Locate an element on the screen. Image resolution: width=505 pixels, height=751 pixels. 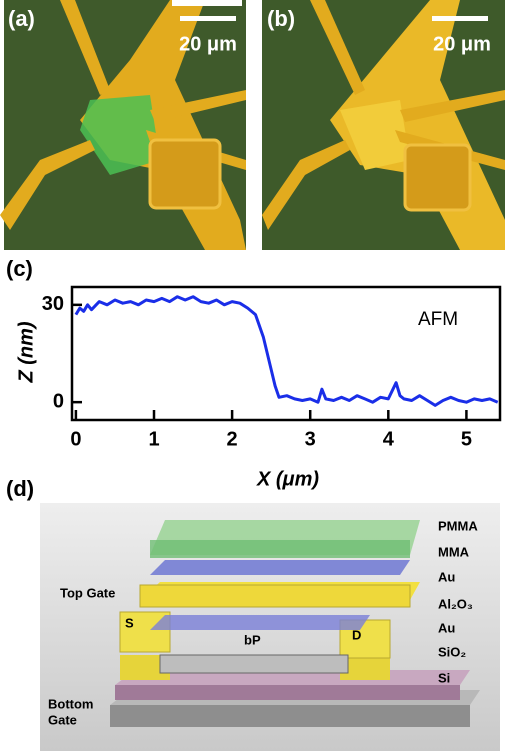
layer-labels: PMMA MMA Au Al₂O₃ Au SiO₂ Si is located at coordinates (458, 601).